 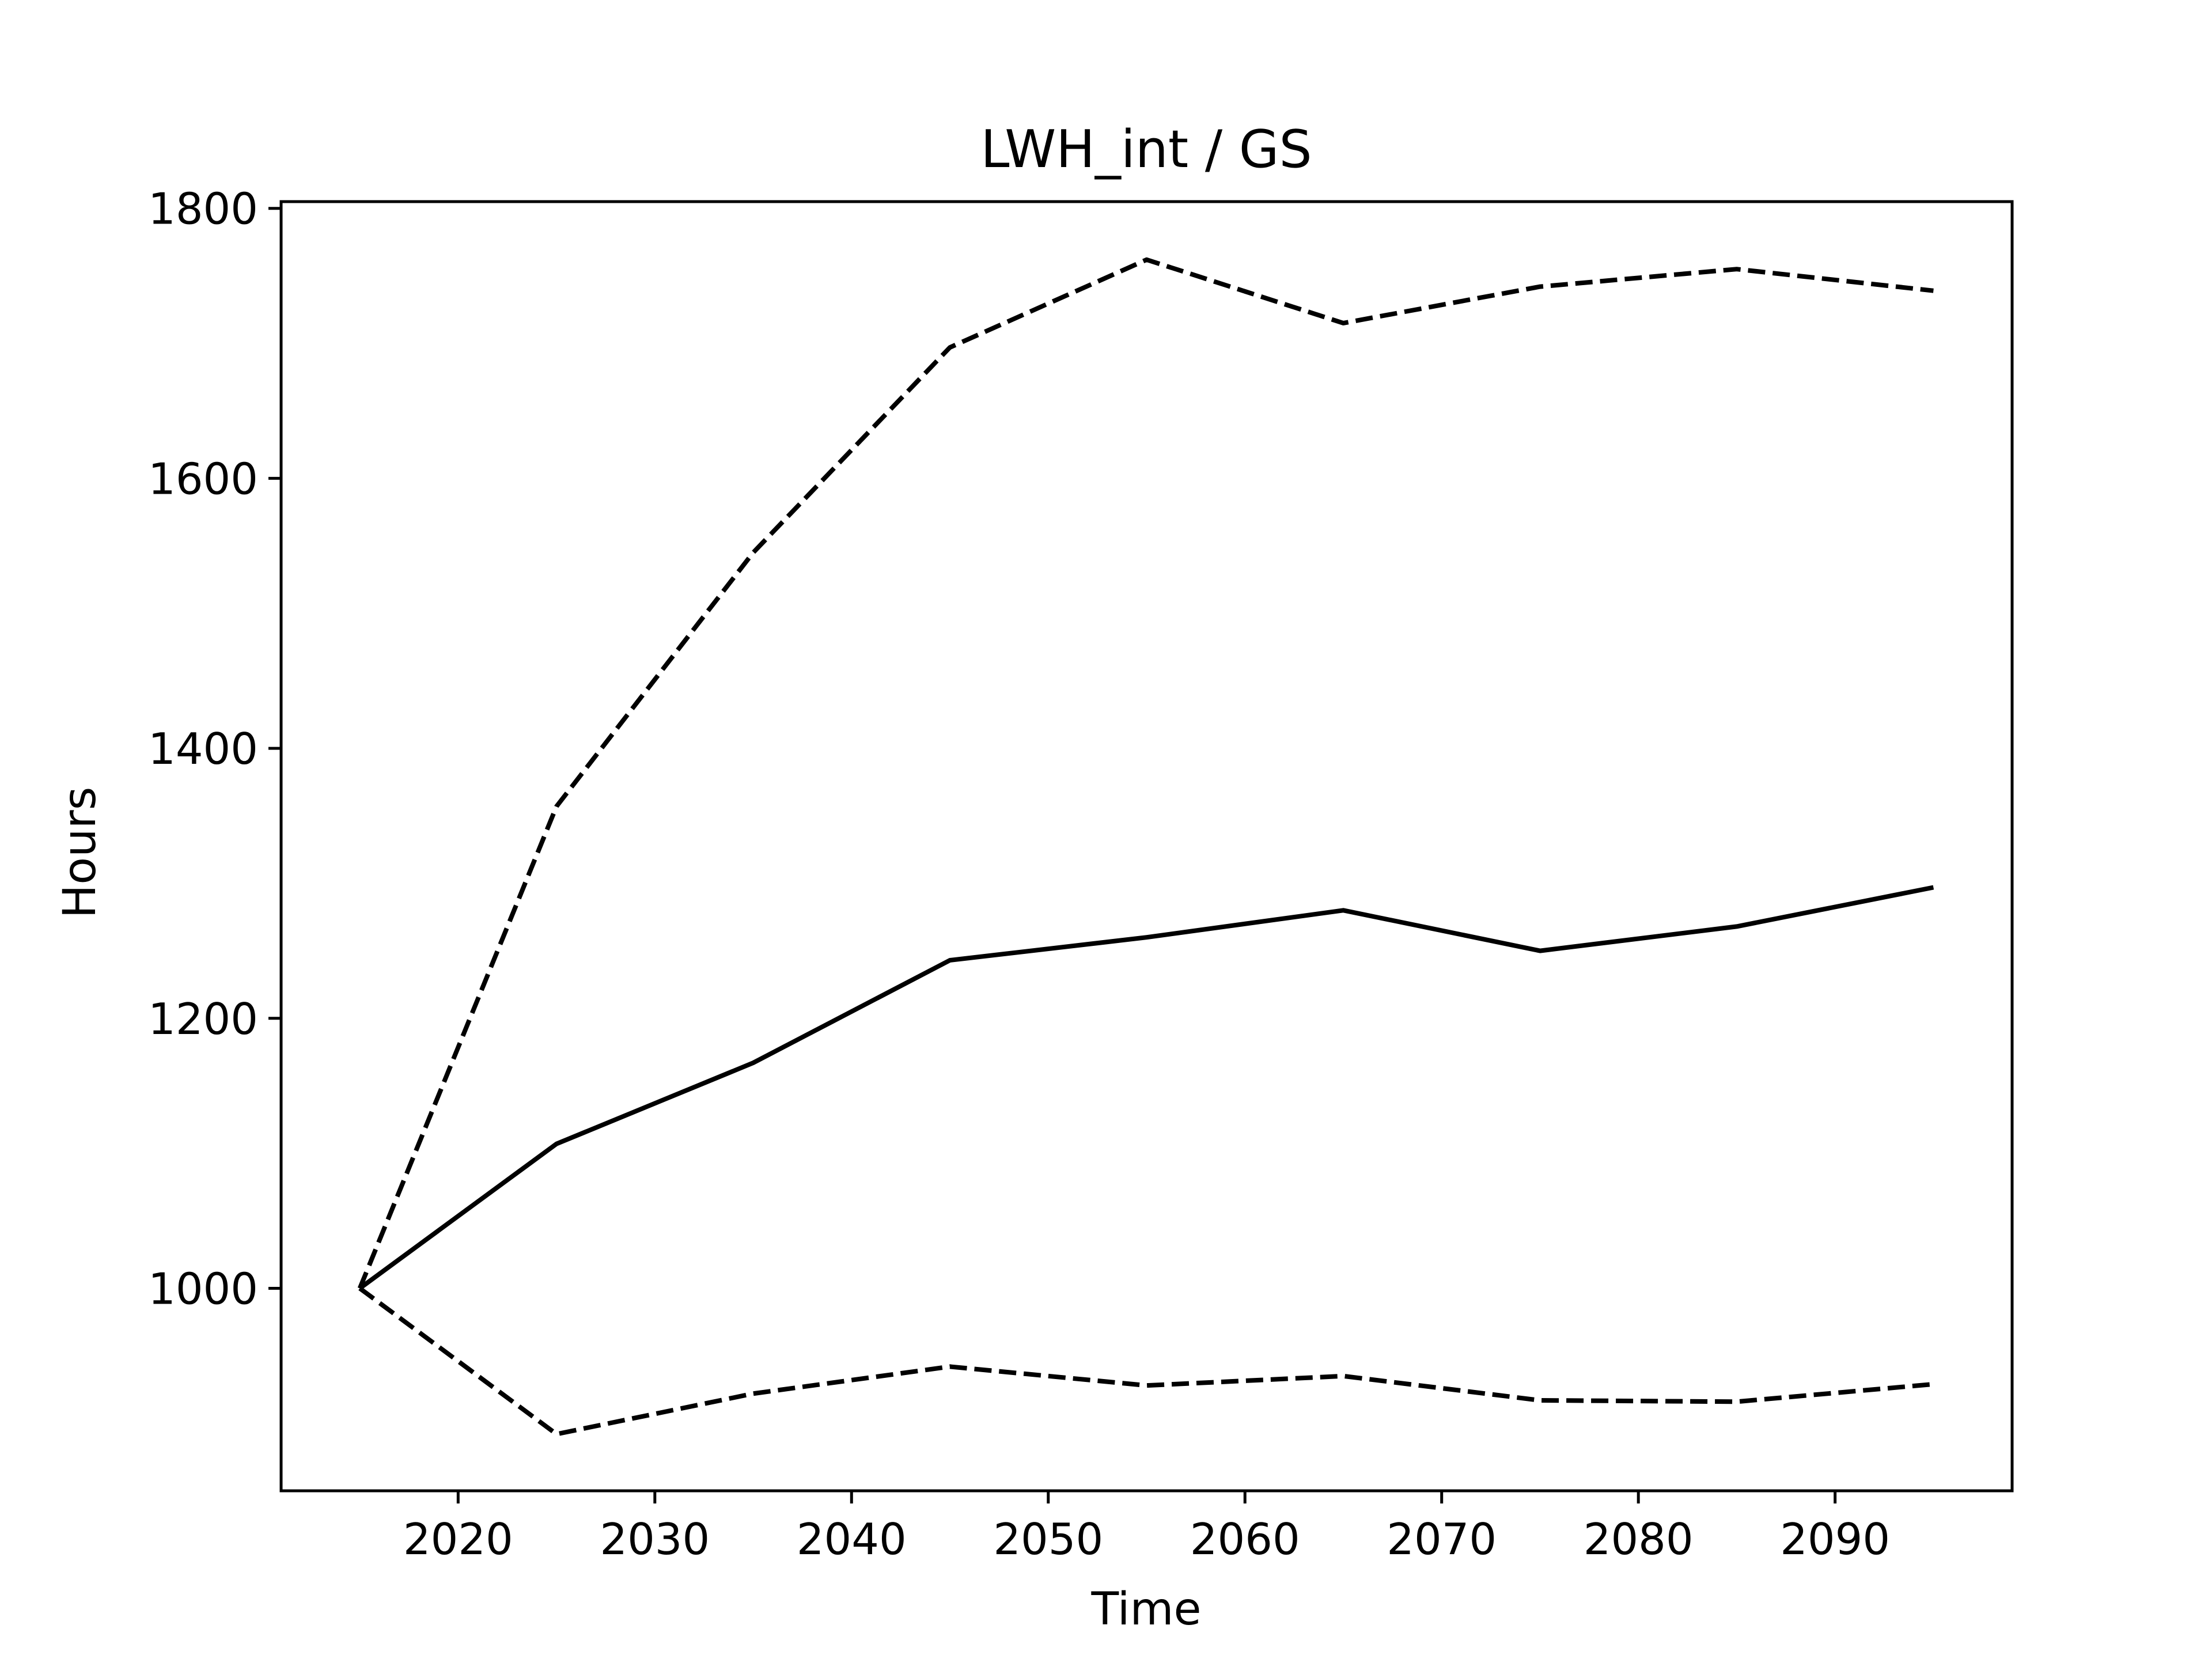 I want to click on x-tick-label: 2050, so click(x=1048, y=1539).